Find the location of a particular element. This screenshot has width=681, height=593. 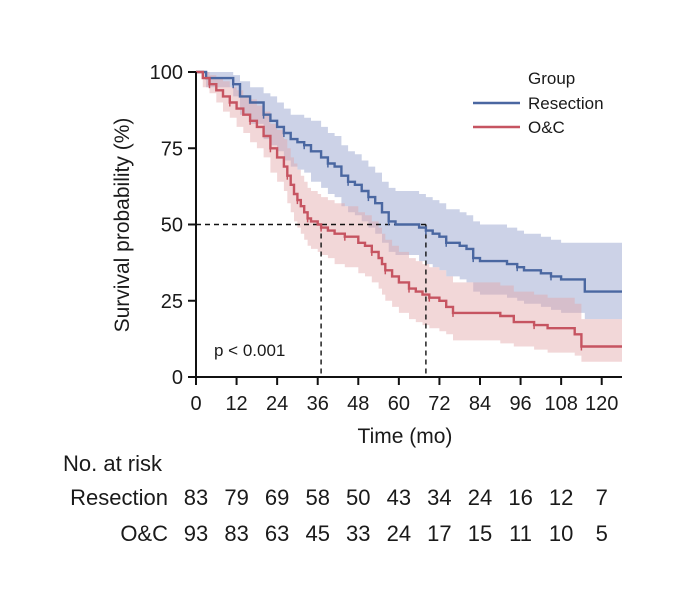

x-tick-label: 96 is located at coordinates (520, 404).